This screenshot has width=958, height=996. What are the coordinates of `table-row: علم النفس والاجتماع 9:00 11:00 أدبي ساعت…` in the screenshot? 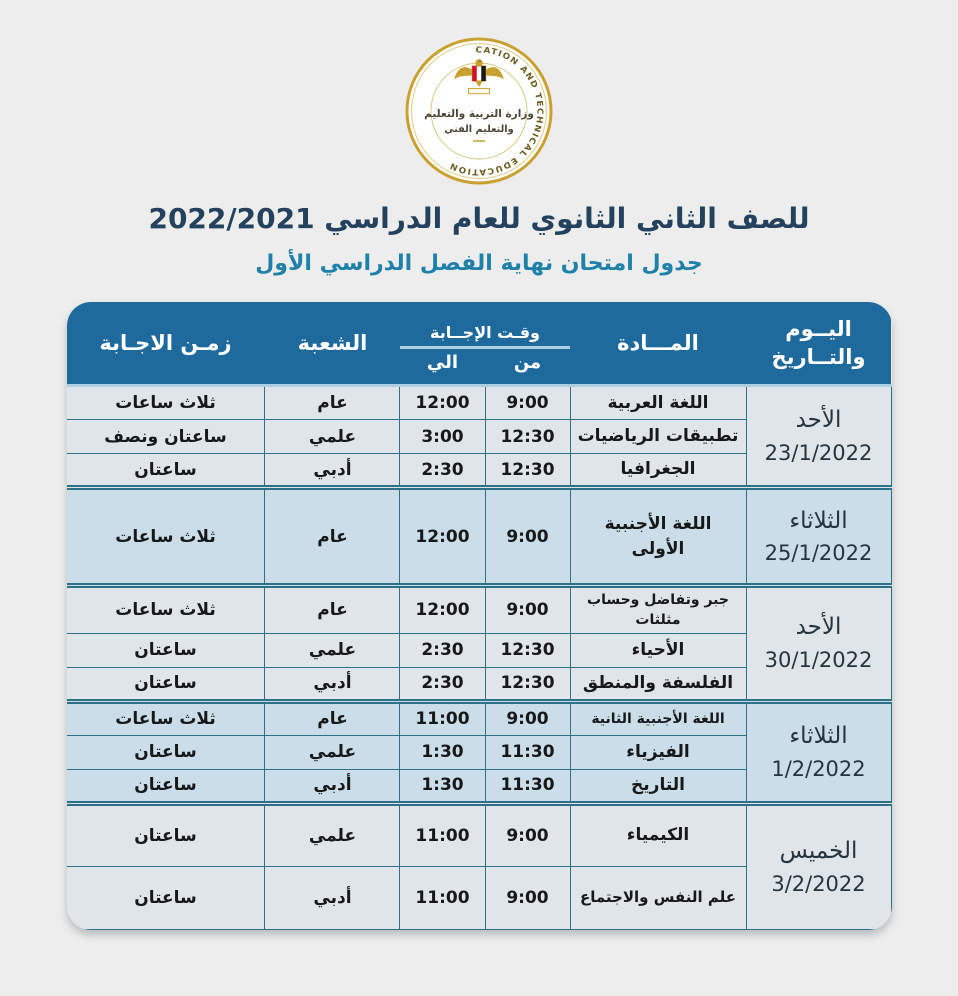 It's located at (479, 897).